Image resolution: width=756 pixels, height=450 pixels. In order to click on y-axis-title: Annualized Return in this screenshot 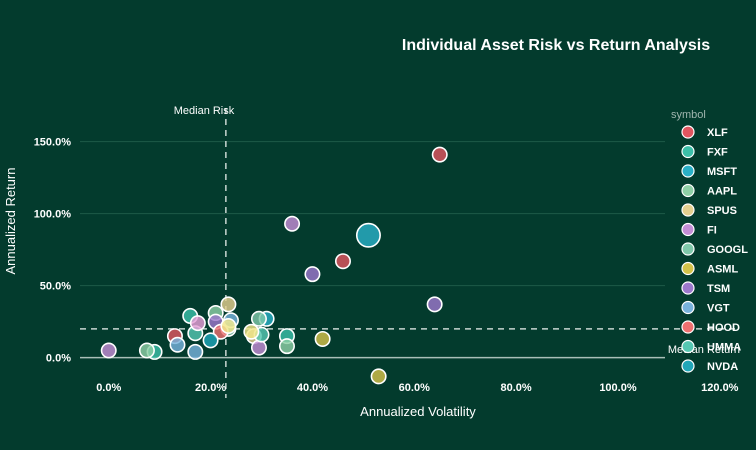, I will do `click(10, 221)`.